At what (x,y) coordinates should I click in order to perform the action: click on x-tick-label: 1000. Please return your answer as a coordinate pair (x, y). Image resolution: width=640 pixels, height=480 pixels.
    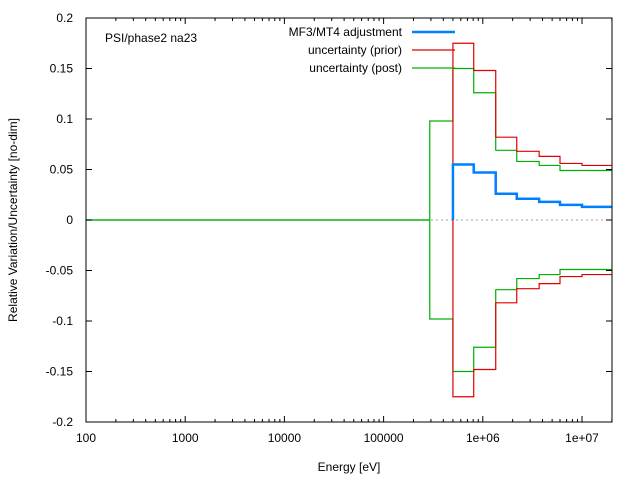
    Looking at the image, I should click on (185, 438).